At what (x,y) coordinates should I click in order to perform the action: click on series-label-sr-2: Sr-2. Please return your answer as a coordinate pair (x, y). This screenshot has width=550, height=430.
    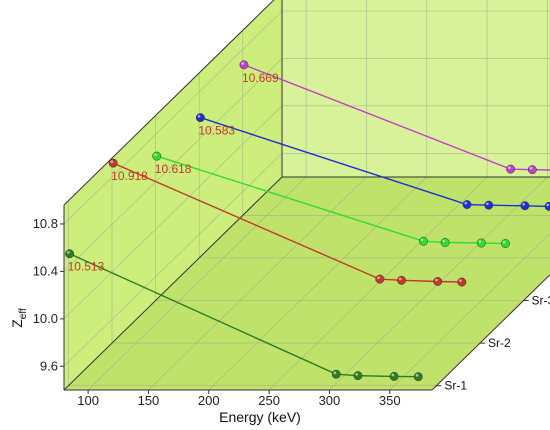
    Looking at the image, I should click on (499, 343).